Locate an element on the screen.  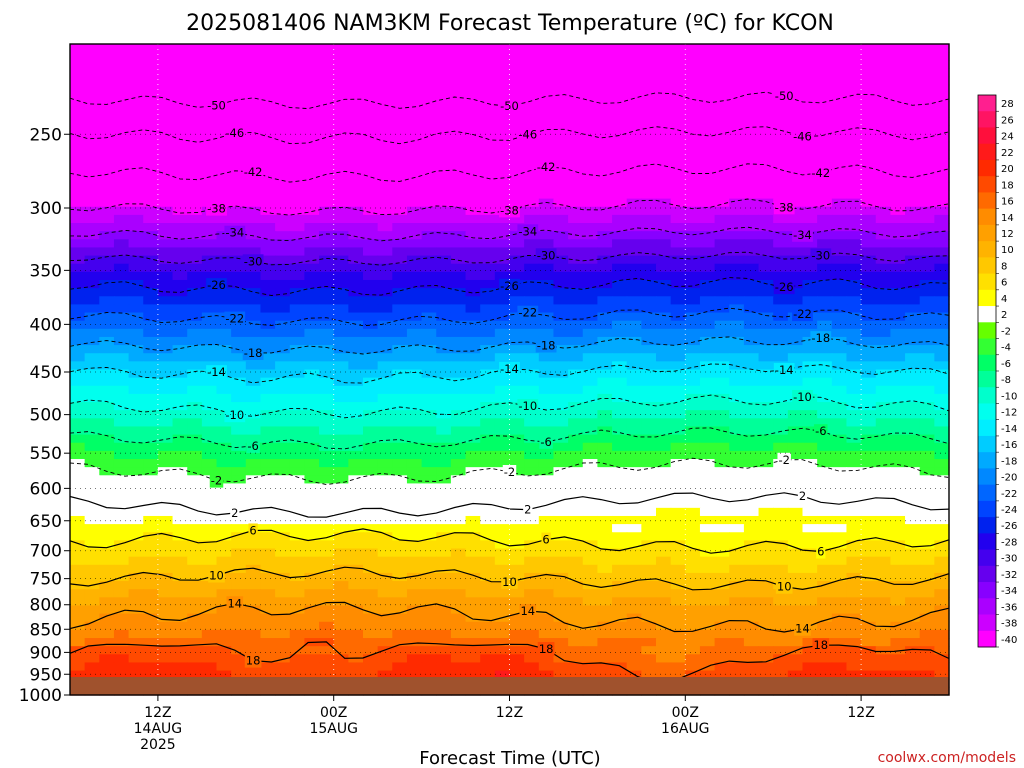
contour-line is located at coordinates (509, 234).